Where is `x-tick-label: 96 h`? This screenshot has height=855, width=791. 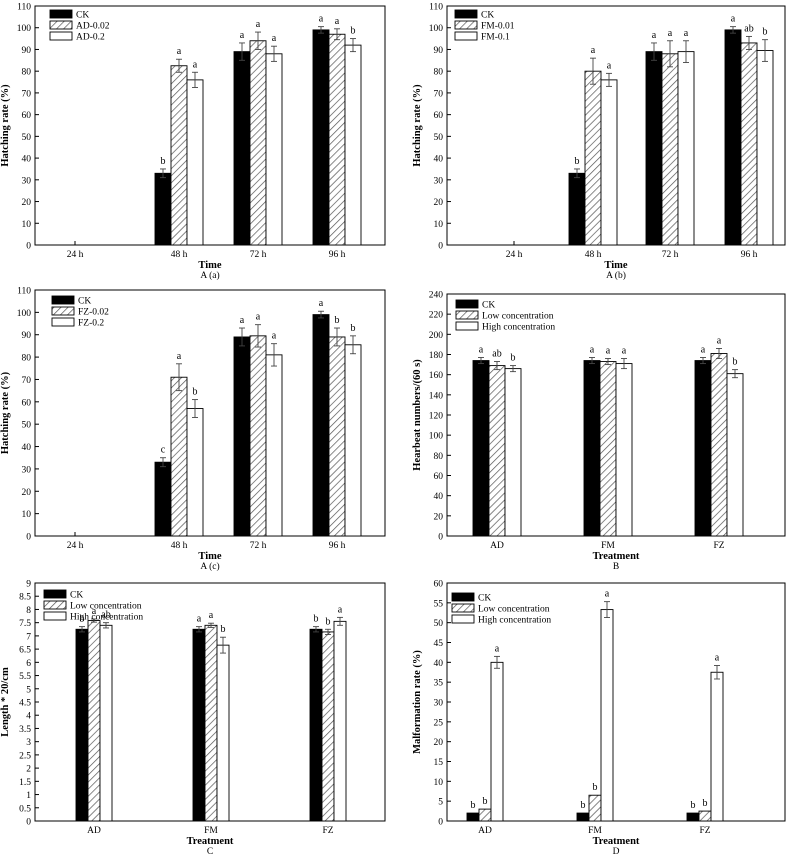
x-tick-label: 96 h is located at coordinates (337, 546).